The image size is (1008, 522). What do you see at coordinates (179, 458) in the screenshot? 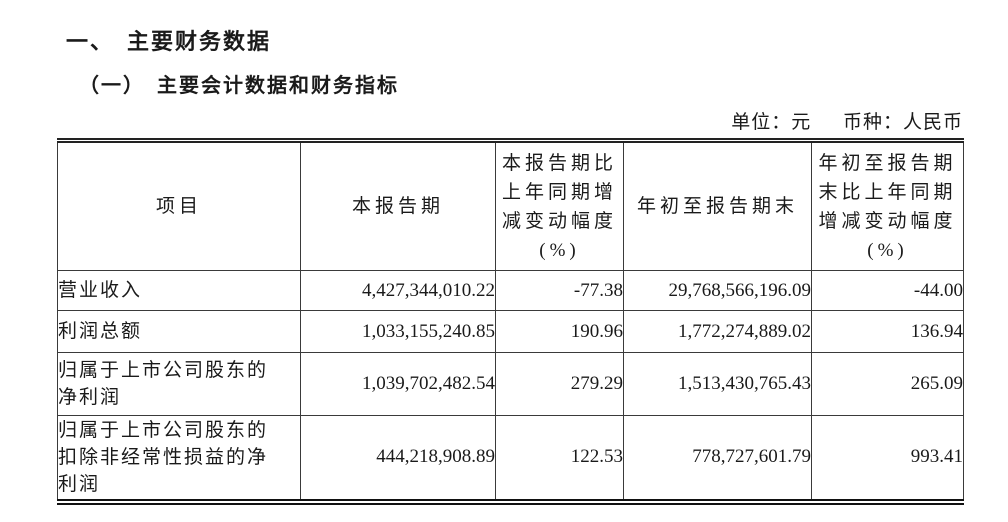
I see `row-item-label: 归属于上市公司股东的 扣除非经常性损益的净 利润` at bounding box center [179, 458].